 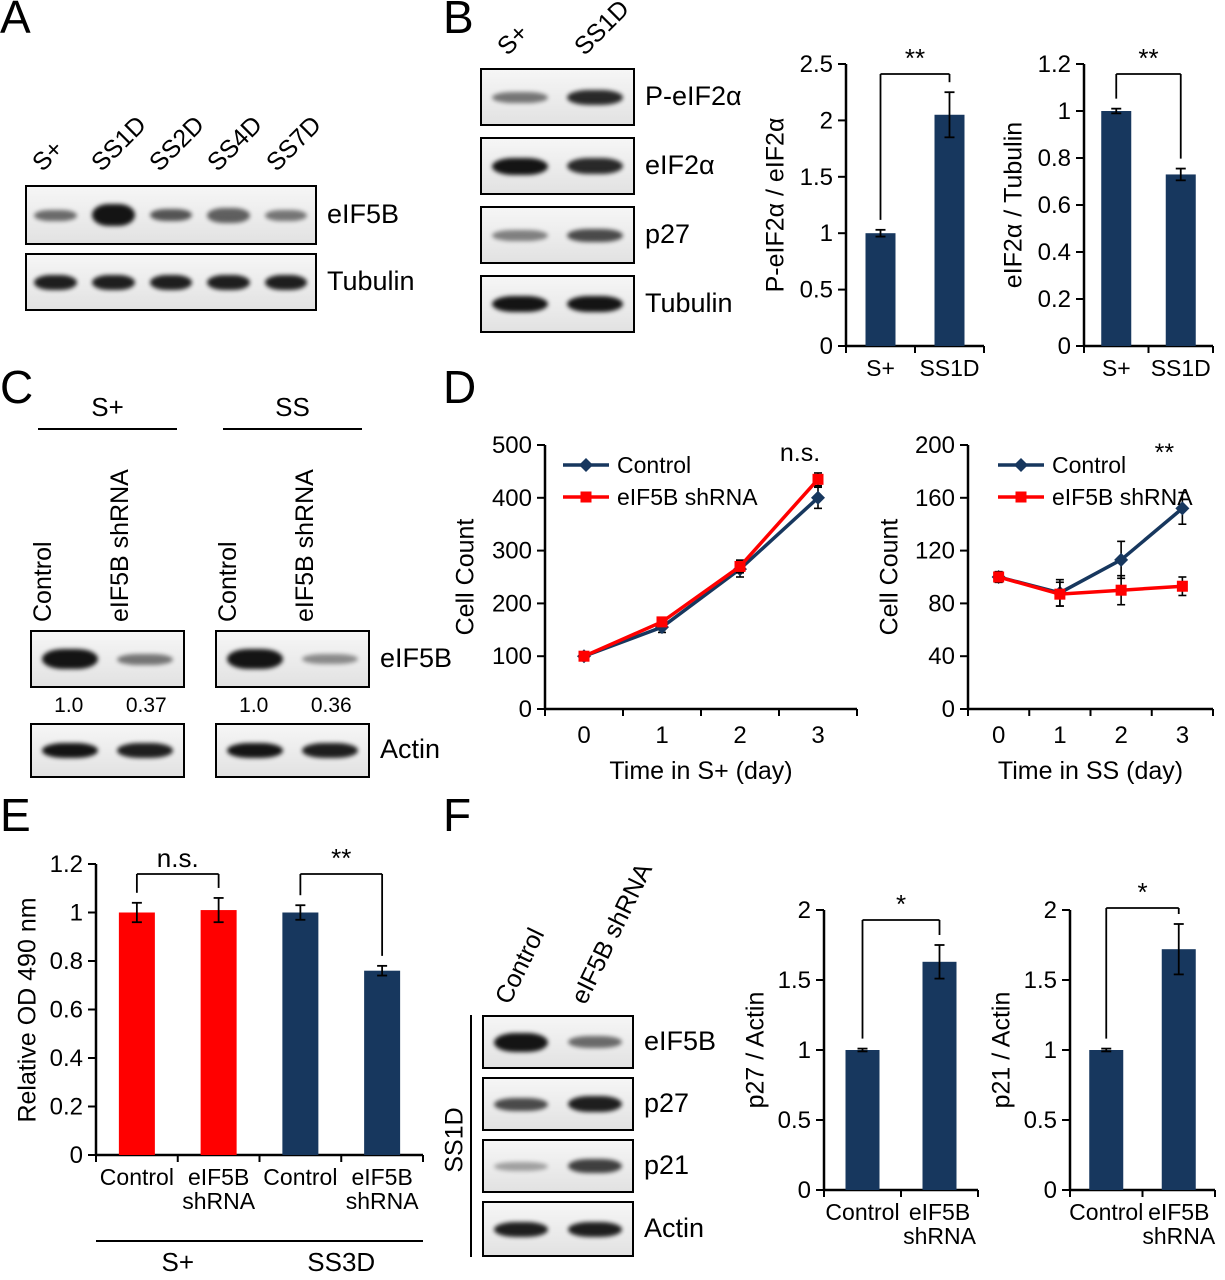 What do you see at coordinates (15, 21) in the screenshot?
I see `panel-letter-a: A` at bounding box center [15, 21].